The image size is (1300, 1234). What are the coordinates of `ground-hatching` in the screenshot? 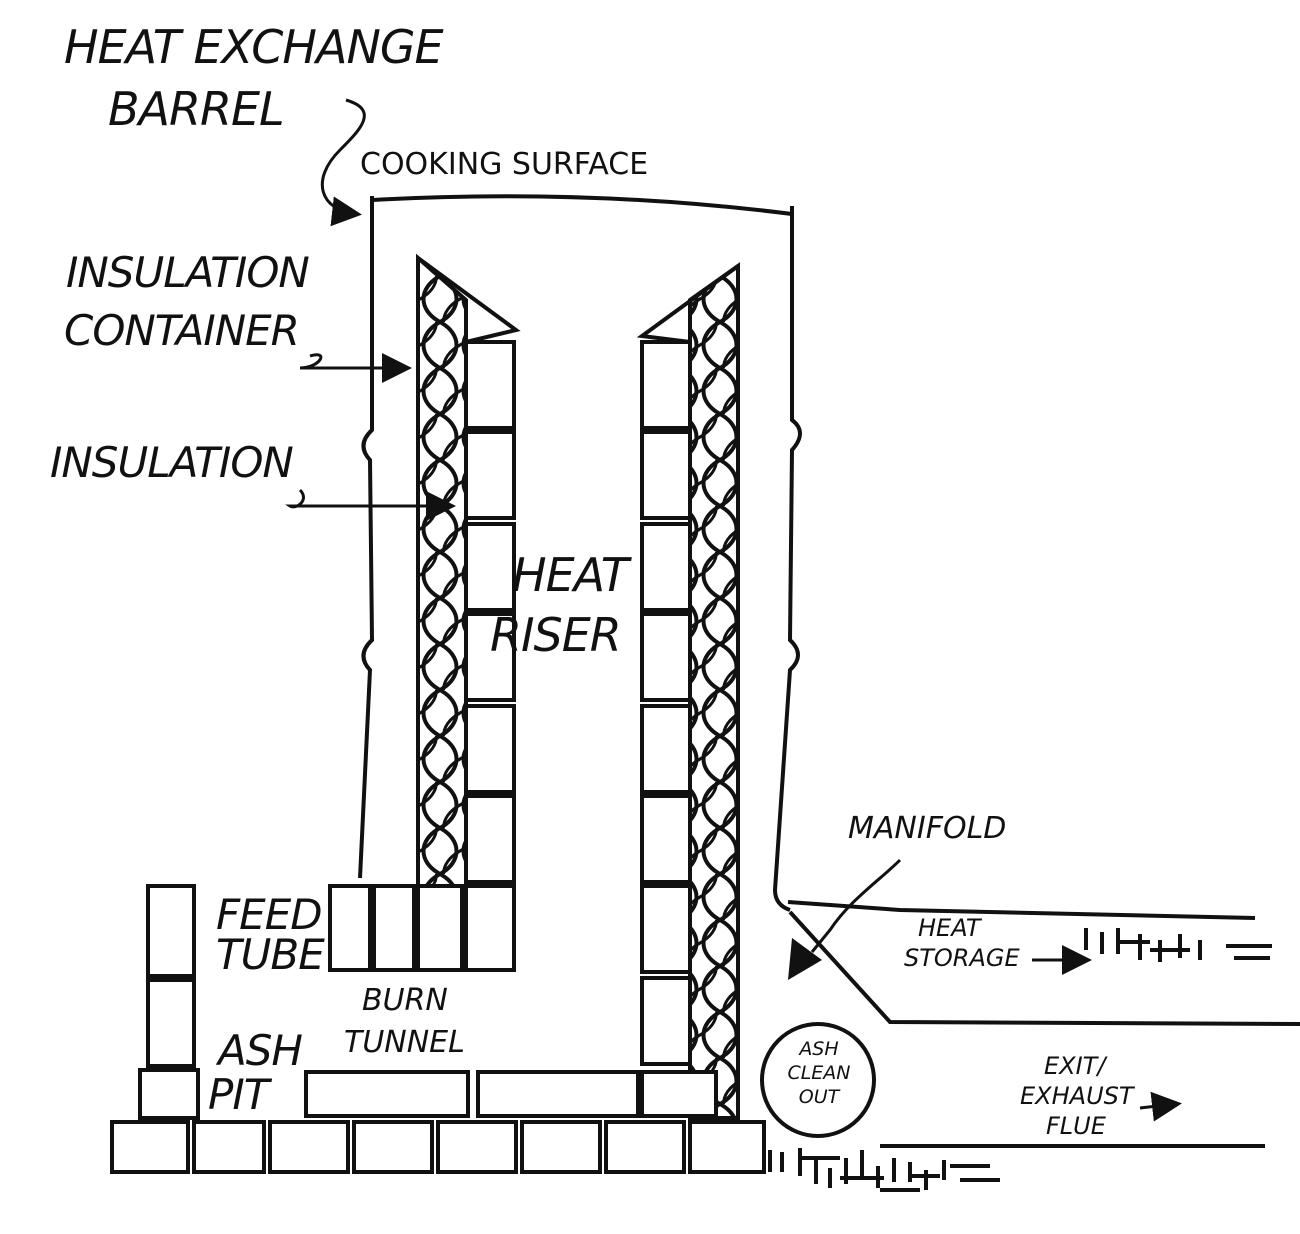 It's located at (1020, 1060).